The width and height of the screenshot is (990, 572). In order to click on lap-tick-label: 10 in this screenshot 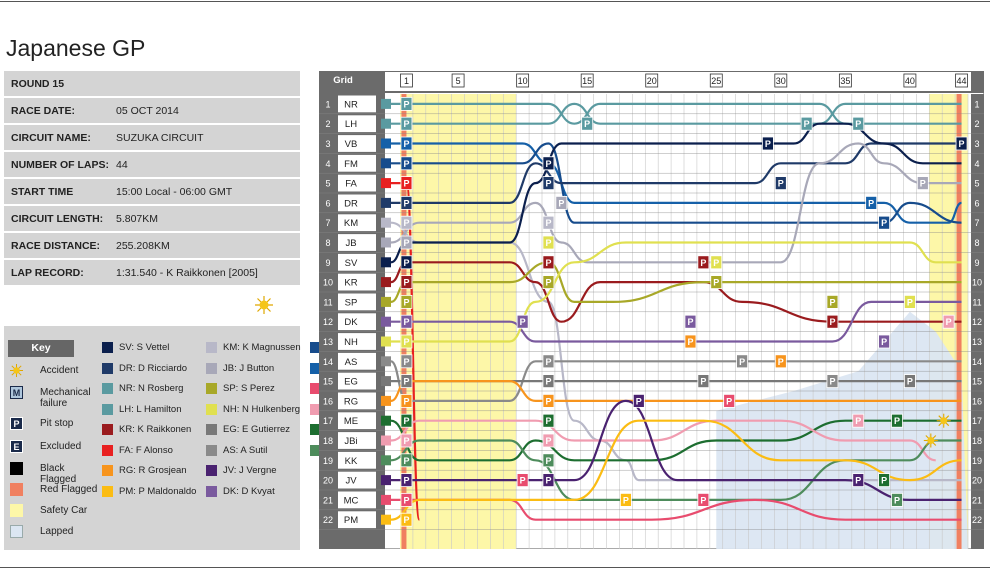, I will do `click(523, 81)`.